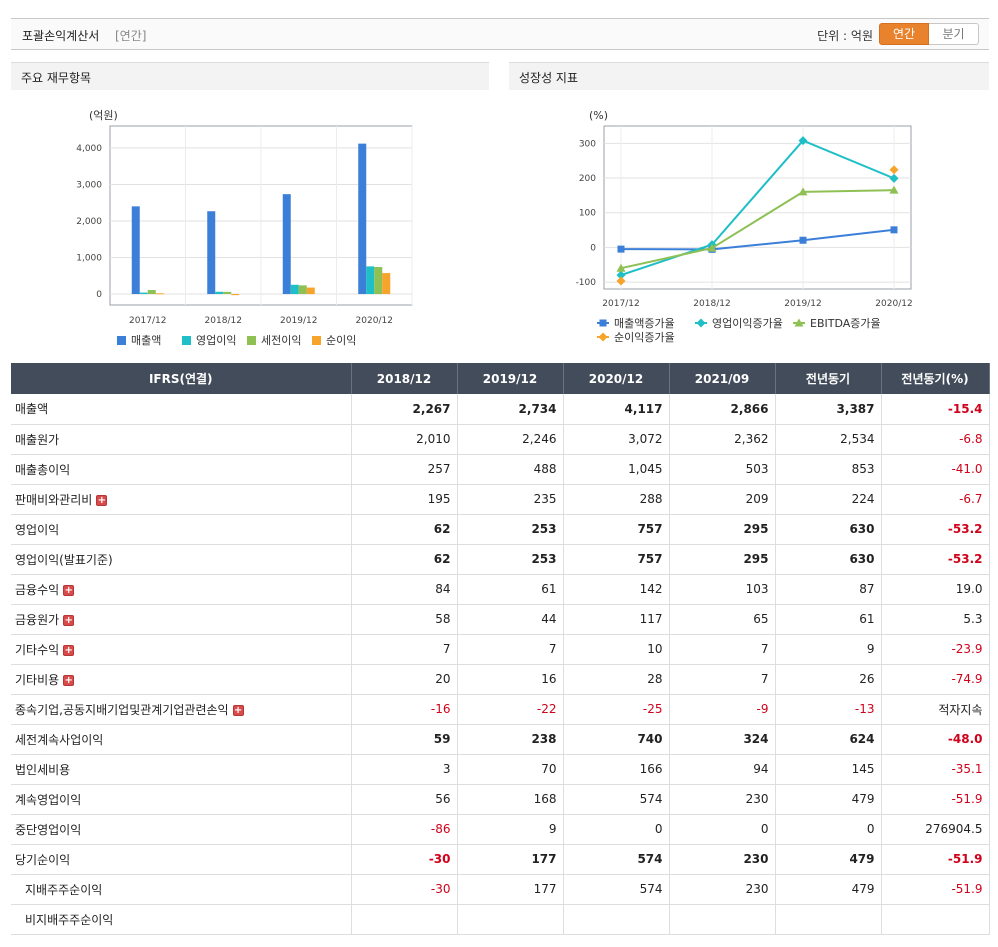 The height and width of the screenshot is (947, 998). Describe the element at coordinates (510, 589) in the screenshot. I see `cell-value: 61` at that location.